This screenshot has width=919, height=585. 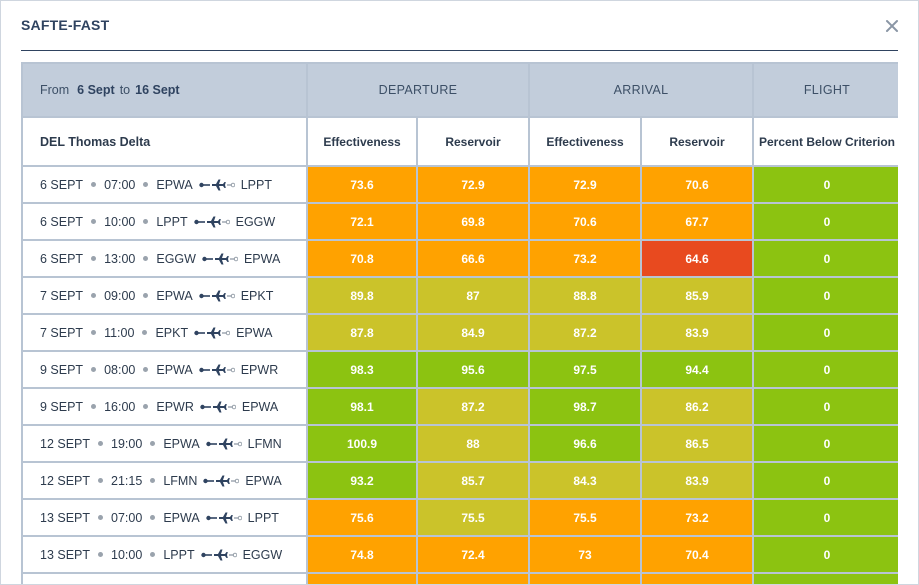 What do you see at coordinates (826, 141) in the screenshot?
I see `percent-below-header: Percent Below Criterion` at bounding box center [826, 141].